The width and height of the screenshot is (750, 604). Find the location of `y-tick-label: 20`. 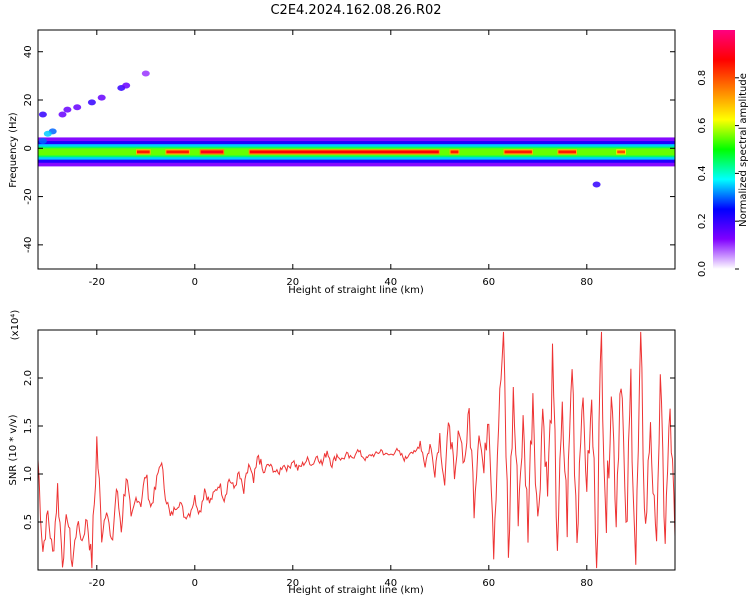

y-tick-label: 20 is located at coordinates (28, 100).